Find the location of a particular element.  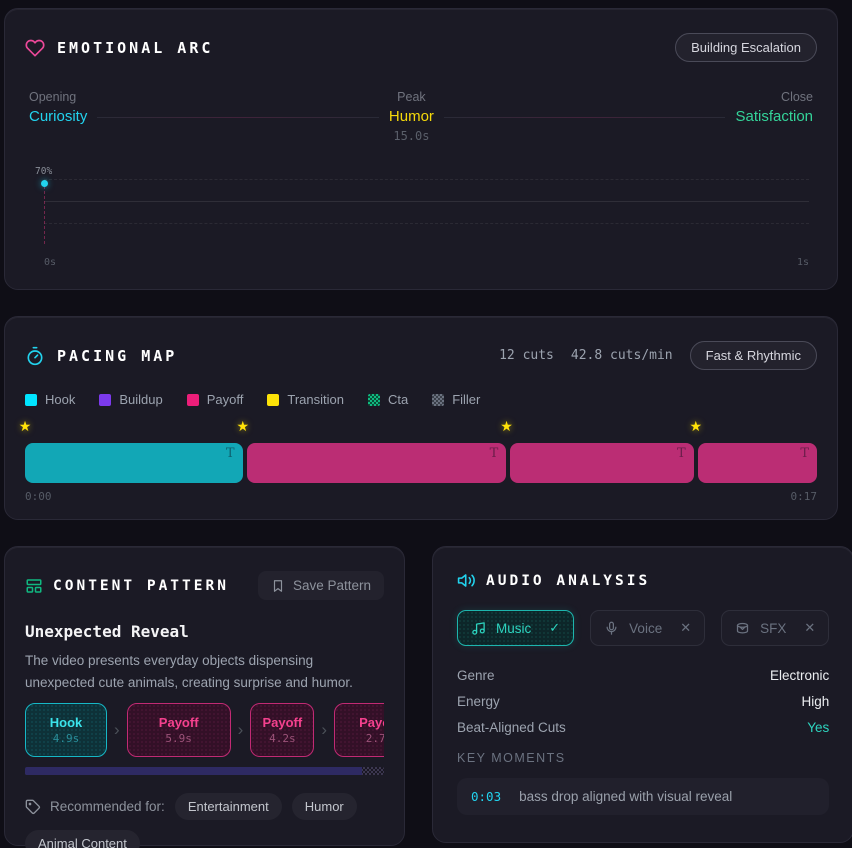

save-pattern-button: Save Pattern is located at coordinates (320, 585).